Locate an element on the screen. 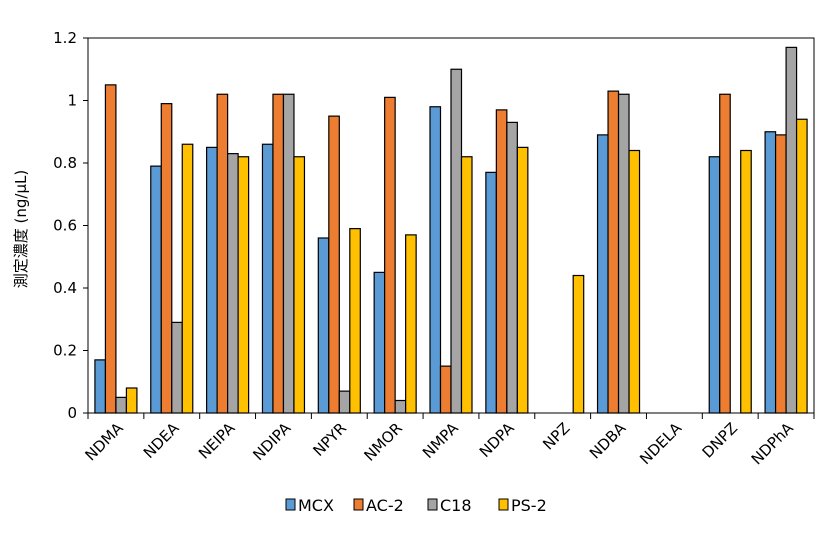 This screenshot has height=550, width=830. bar-ac-2-ndma is located at coordinates (110, 249).